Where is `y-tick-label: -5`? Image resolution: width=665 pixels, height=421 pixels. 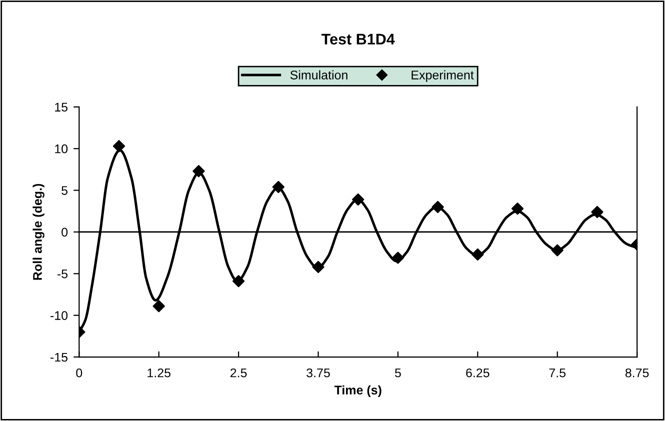 y-tick-label: -5 is located at coordinates (62, 274).